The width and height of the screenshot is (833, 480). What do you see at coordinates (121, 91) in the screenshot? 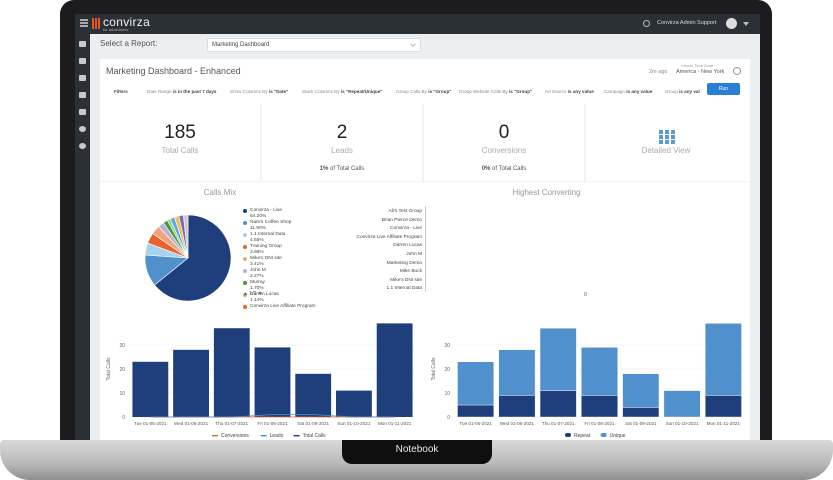
I see `filters-toggle: Filters` at bounding box center [121, 91].